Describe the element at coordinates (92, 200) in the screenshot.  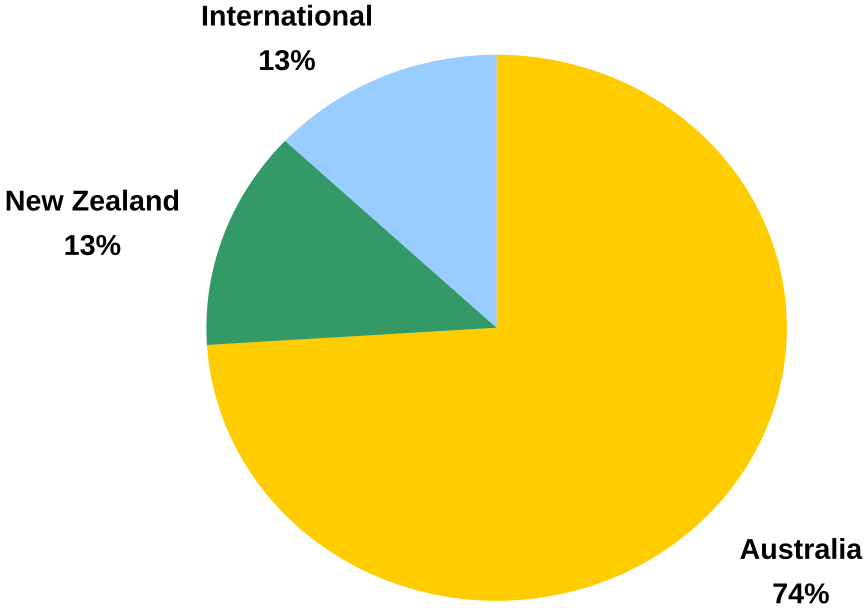
I see `slice-label: New Zealand` at that location.